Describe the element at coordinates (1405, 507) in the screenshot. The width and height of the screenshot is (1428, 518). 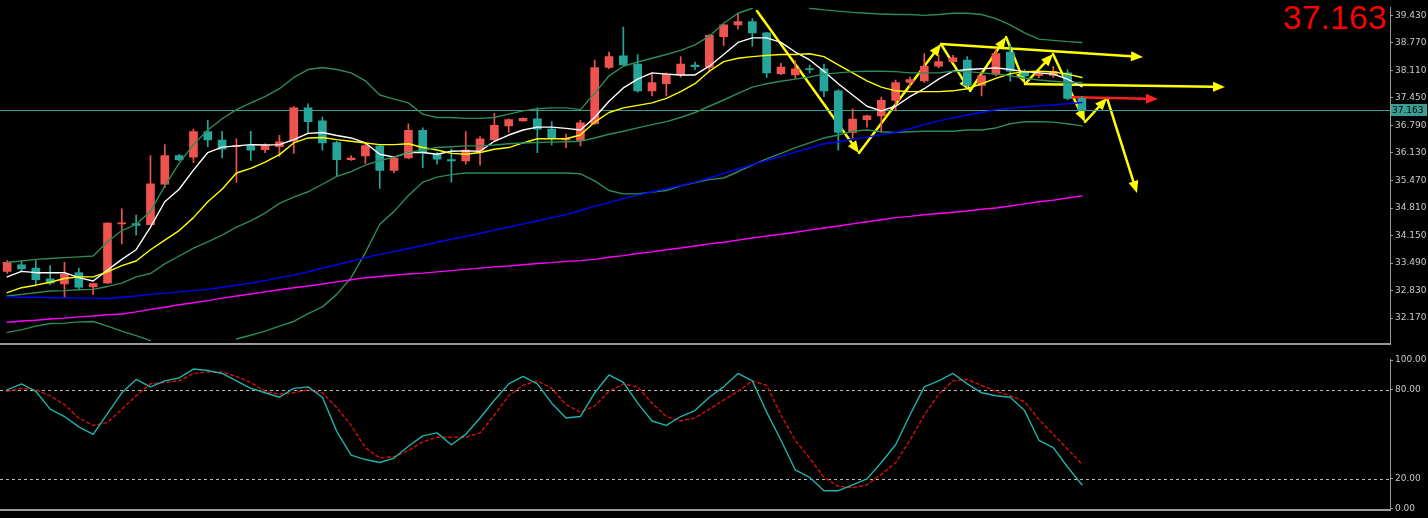
I see `y-tick-label: 0.00` at that location.